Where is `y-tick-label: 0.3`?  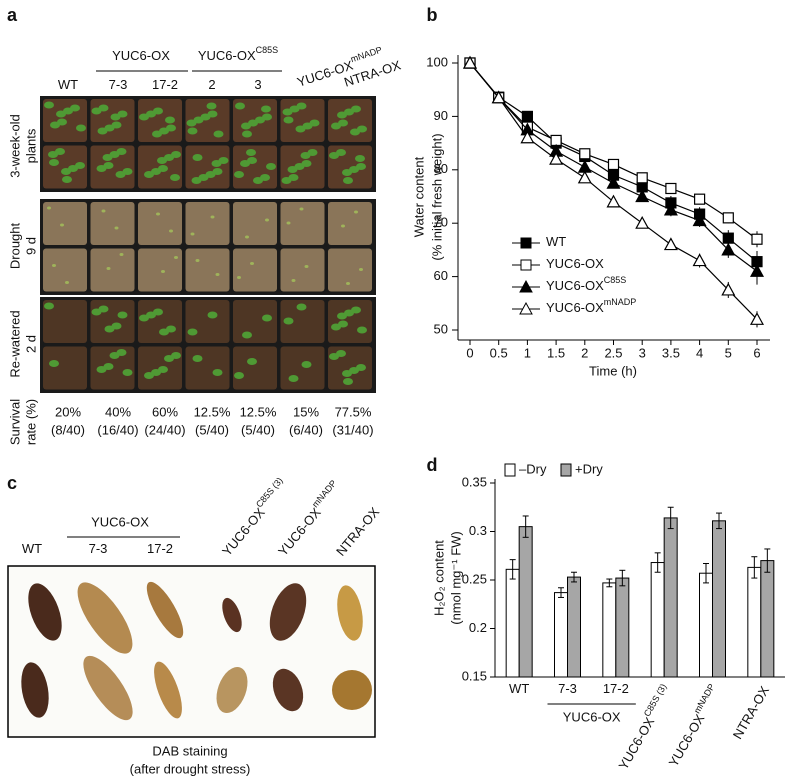 y-tick-label: 0.3 is located at coordinates (478, 530).